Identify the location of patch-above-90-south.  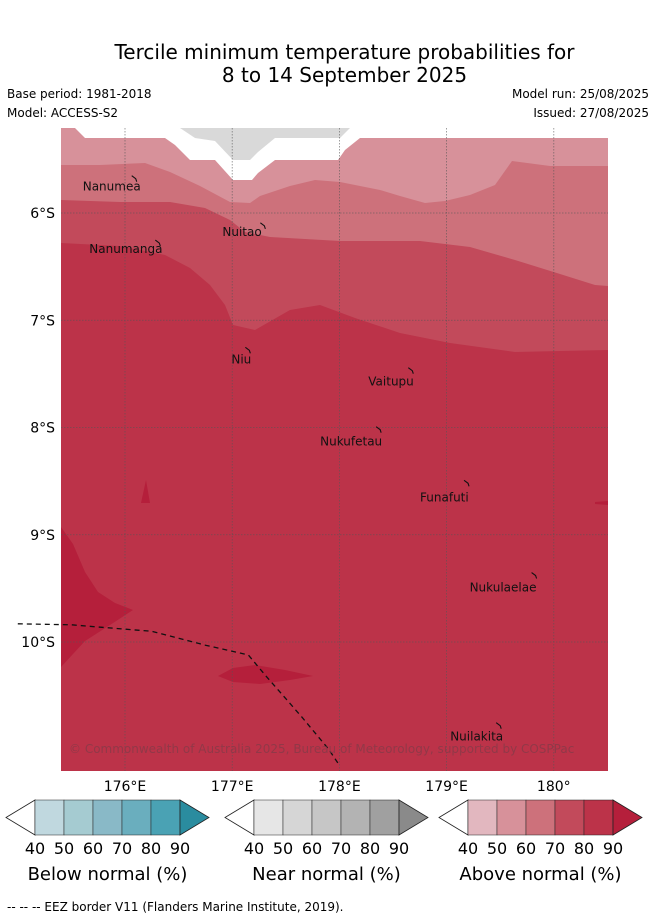
(265, 674).